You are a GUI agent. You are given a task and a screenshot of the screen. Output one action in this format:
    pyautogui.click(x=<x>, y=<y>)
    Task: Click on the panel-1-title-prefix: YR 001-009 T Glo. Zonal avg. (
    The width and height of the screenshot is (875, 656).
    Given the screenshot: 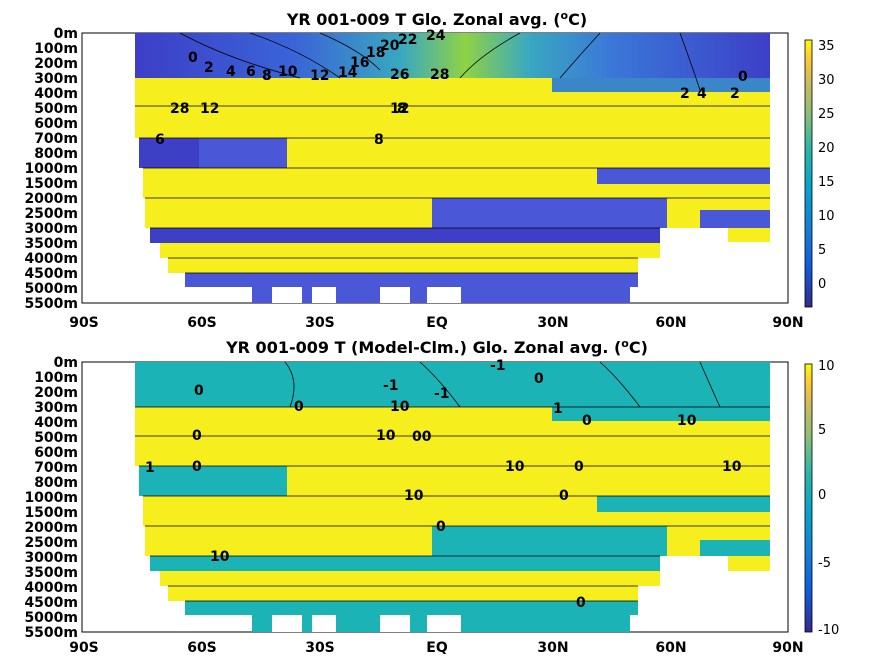 What is the action you would take?
    pyautogui.click(x=423, y=19)
    